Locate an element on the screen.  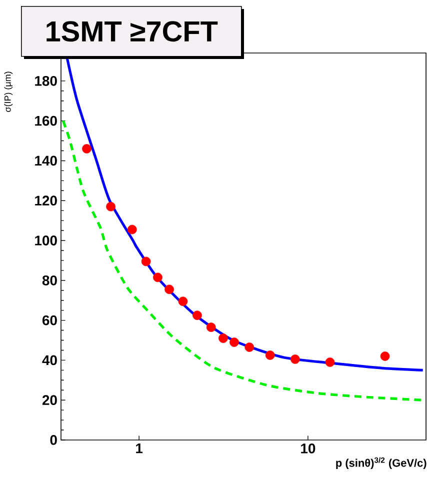
y-tick-label: 20 is located at coordinates (49, 400).